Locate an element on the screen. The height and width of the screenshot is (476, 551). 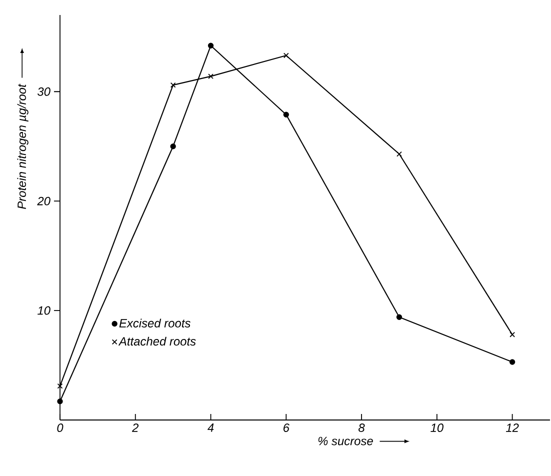
y-axis-title: Protein nitrogen µg/root is located at coordinates (22, 146).